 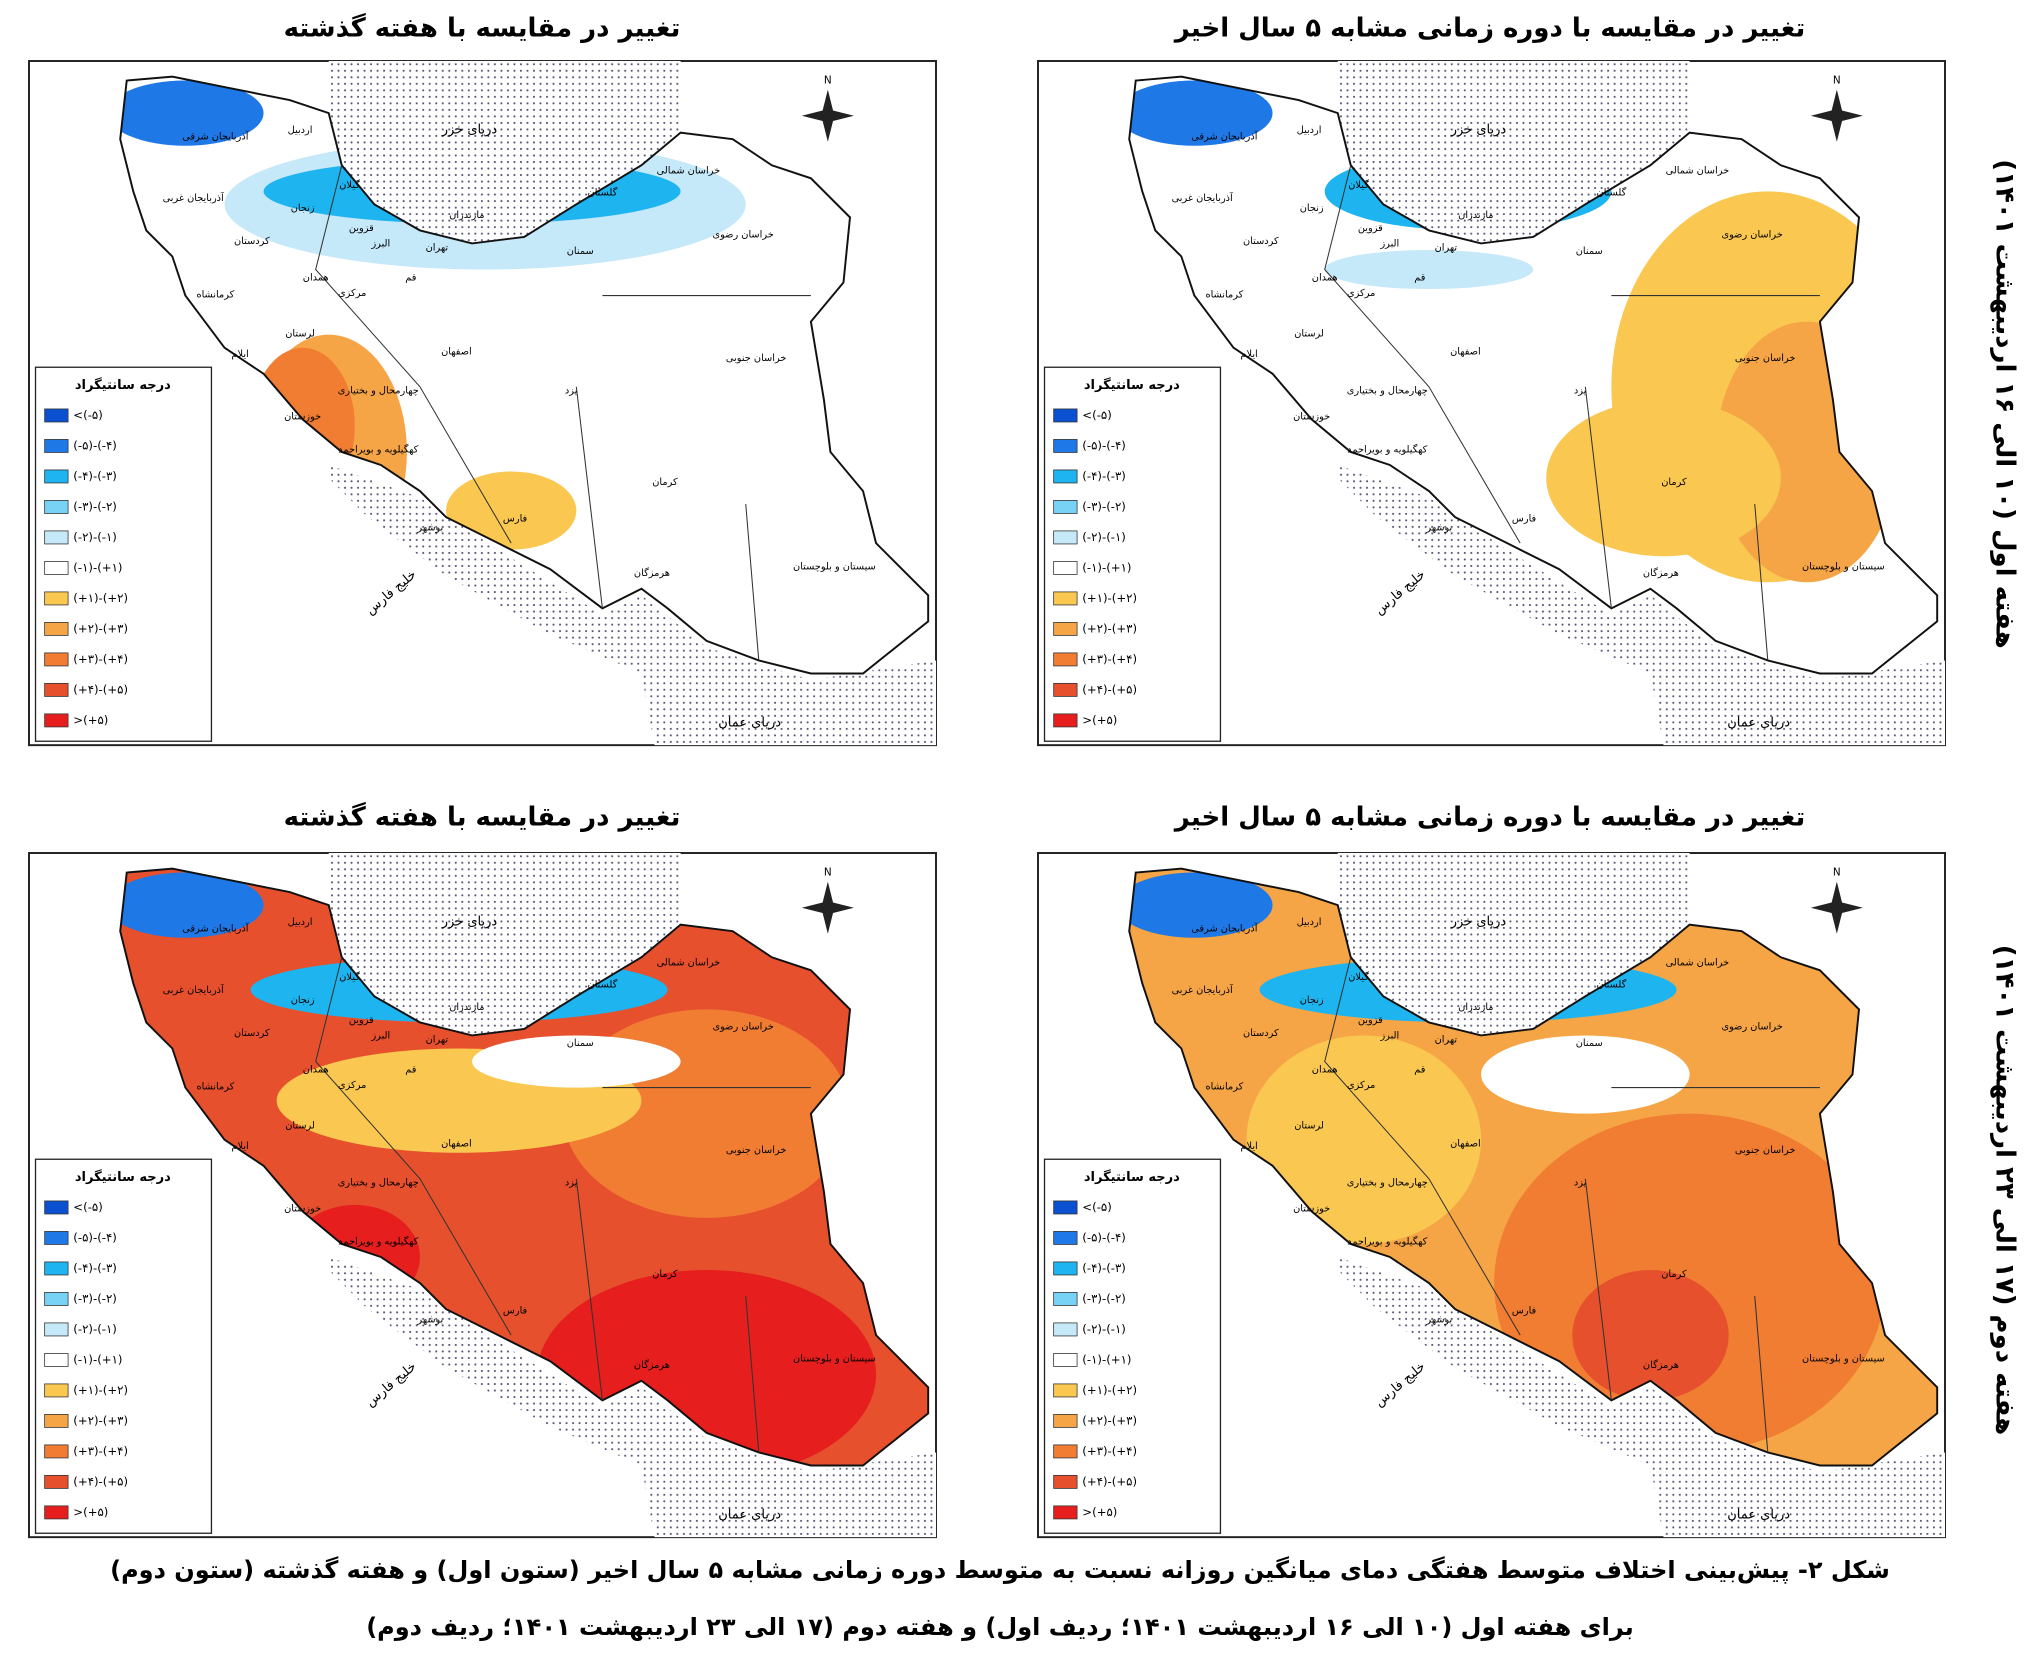 What do you see at coordinates (1513, 944) in the screenshot?
I see `sea` at bounding box center [1513, 944].